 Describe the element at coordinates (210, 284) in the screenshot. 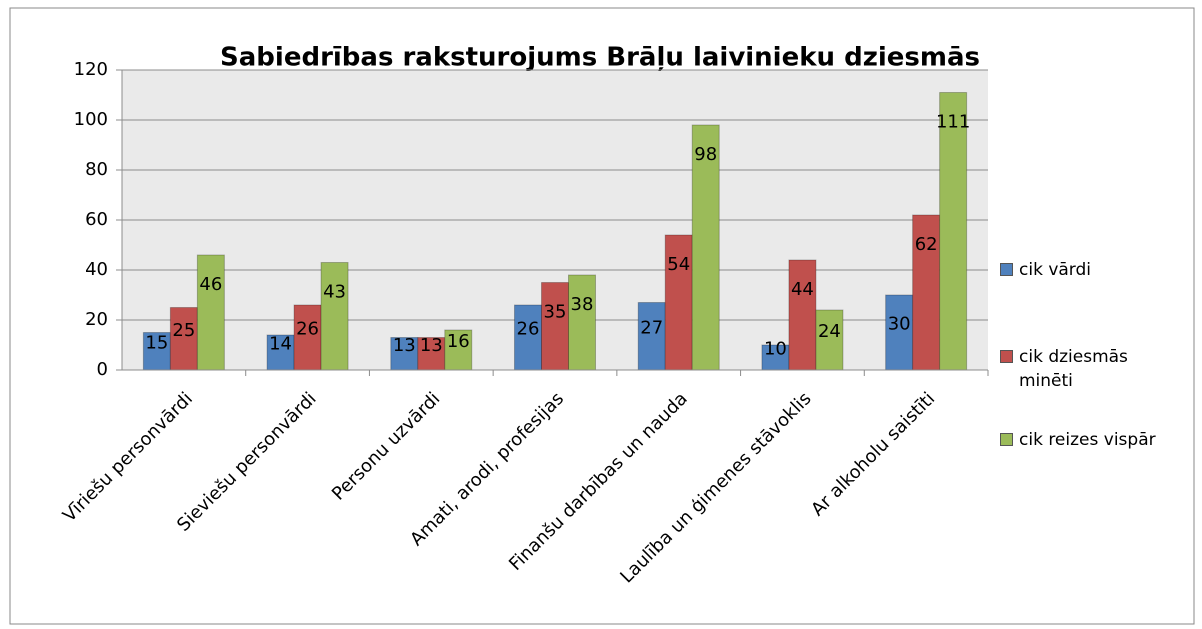

I see `data-label: 46` at that location.